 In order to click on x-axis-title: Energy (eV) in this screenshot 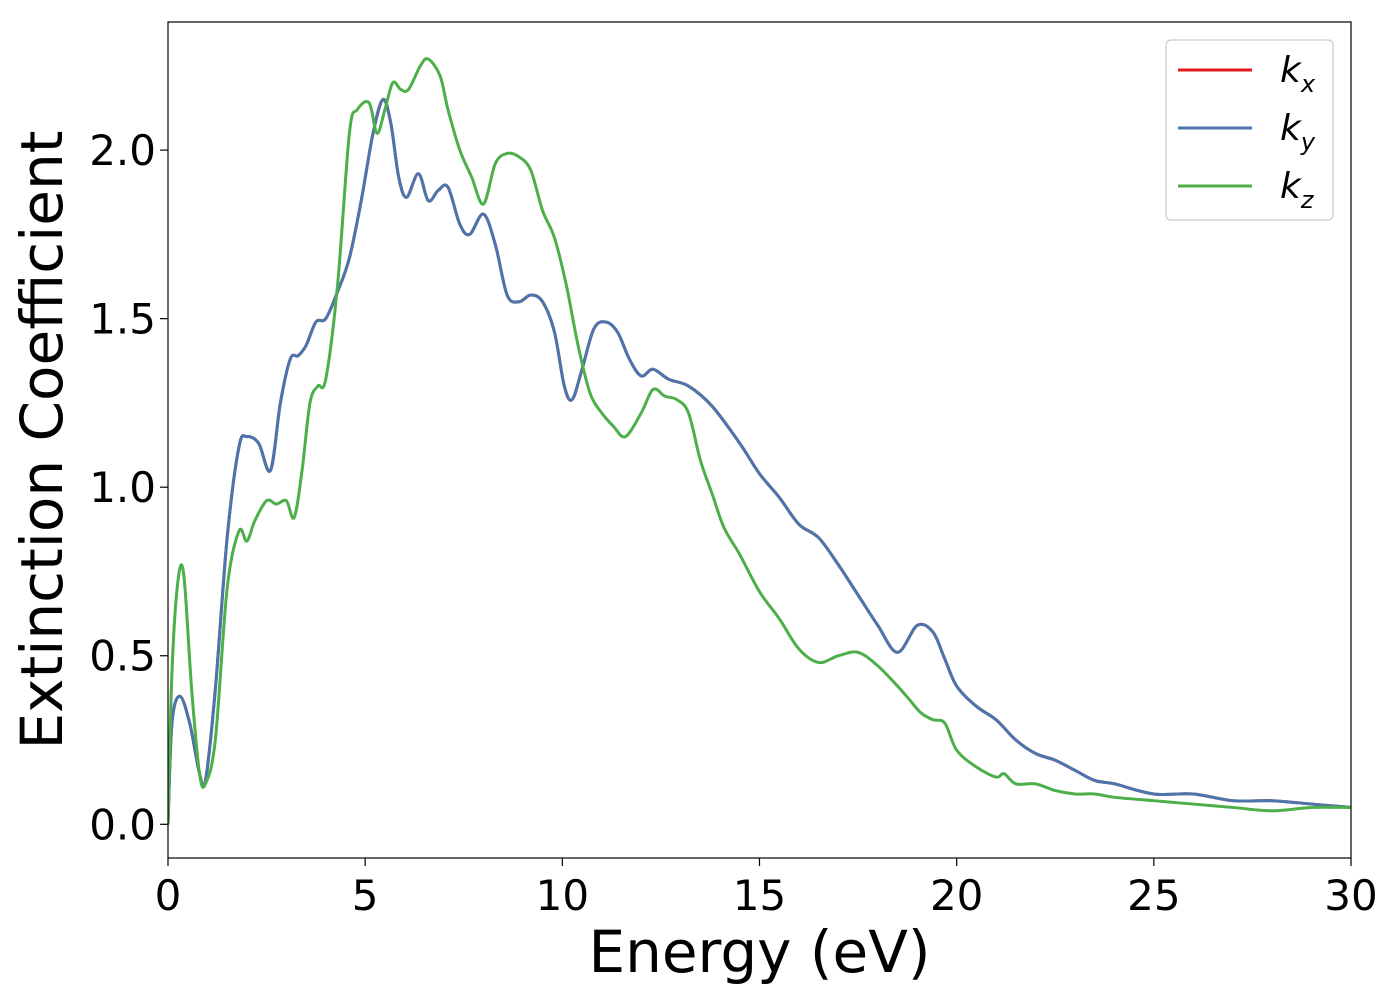, I will do `click(759, 952)`.